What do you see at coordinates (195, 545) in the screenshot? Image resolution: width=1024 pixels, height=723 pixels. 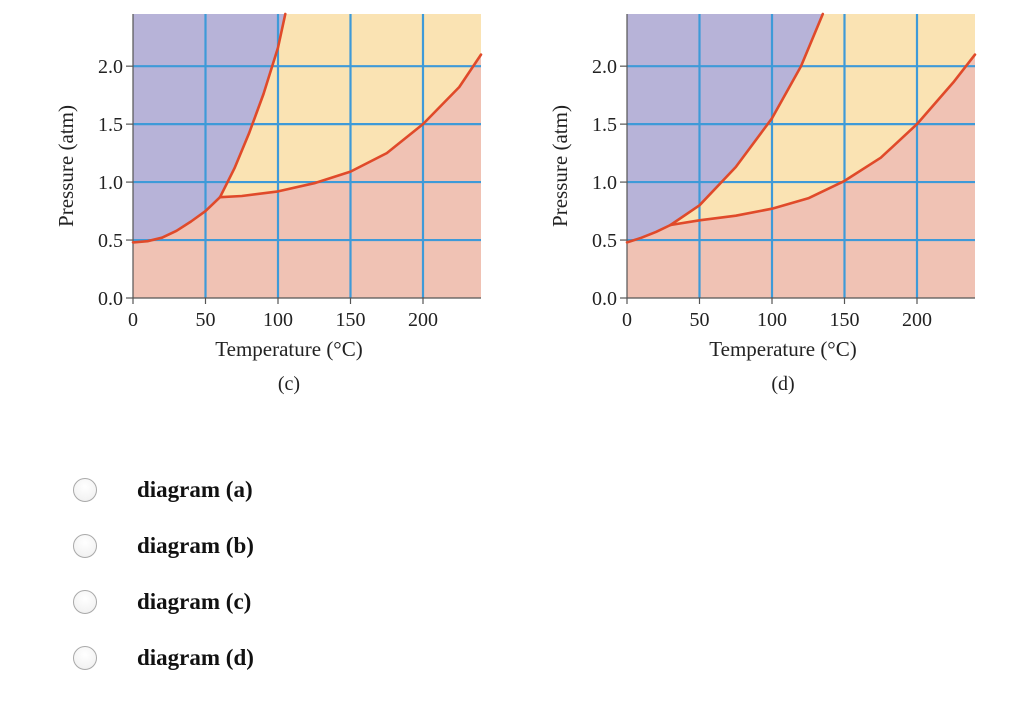 I see `option-label: diagram (b)` at bounding box center [195, 545].